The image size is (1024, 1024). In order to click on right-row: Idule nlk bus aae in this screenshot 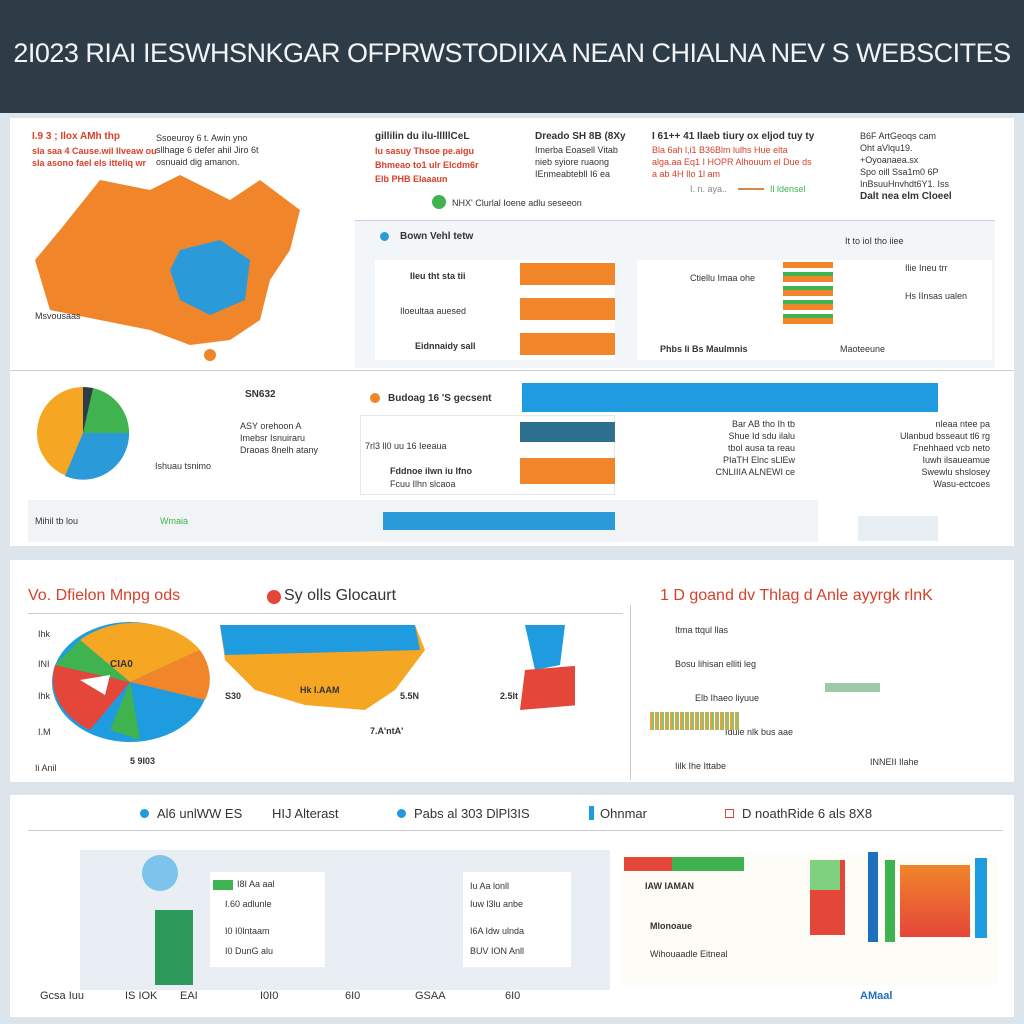, I will do `click(759, 732)`.